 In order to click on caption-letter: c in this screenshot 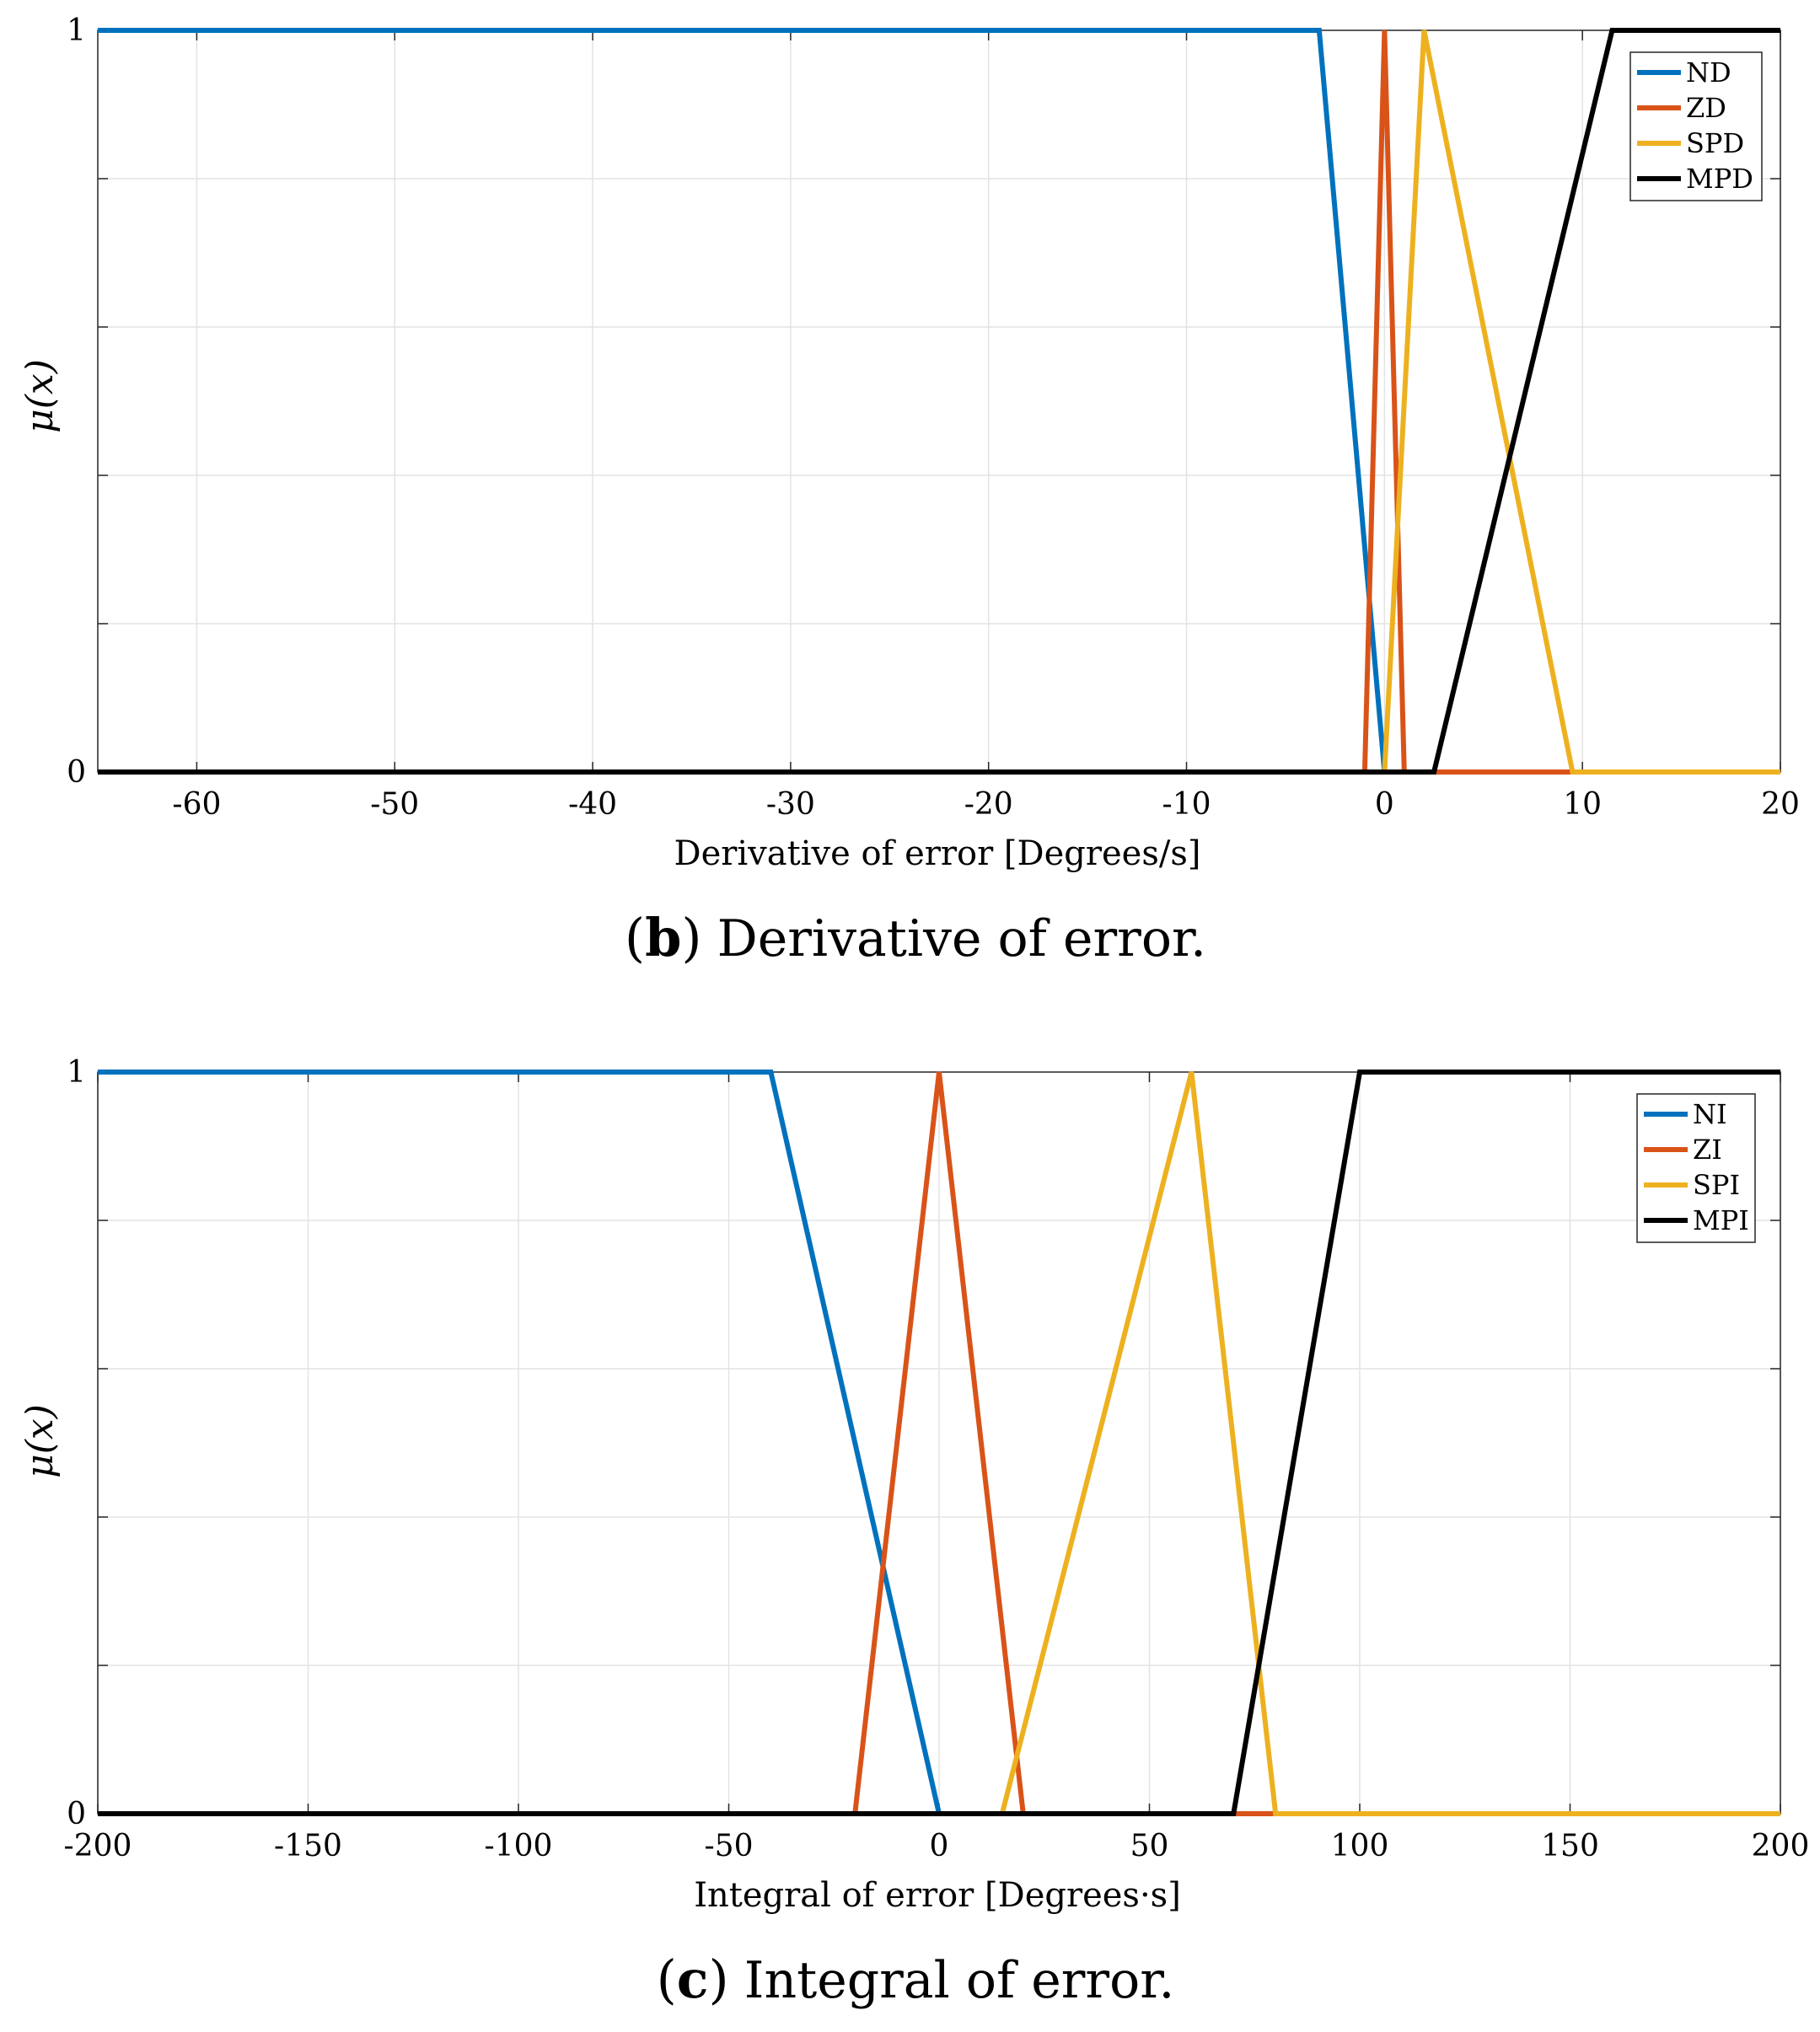, I will do `click(693, 1979)`.